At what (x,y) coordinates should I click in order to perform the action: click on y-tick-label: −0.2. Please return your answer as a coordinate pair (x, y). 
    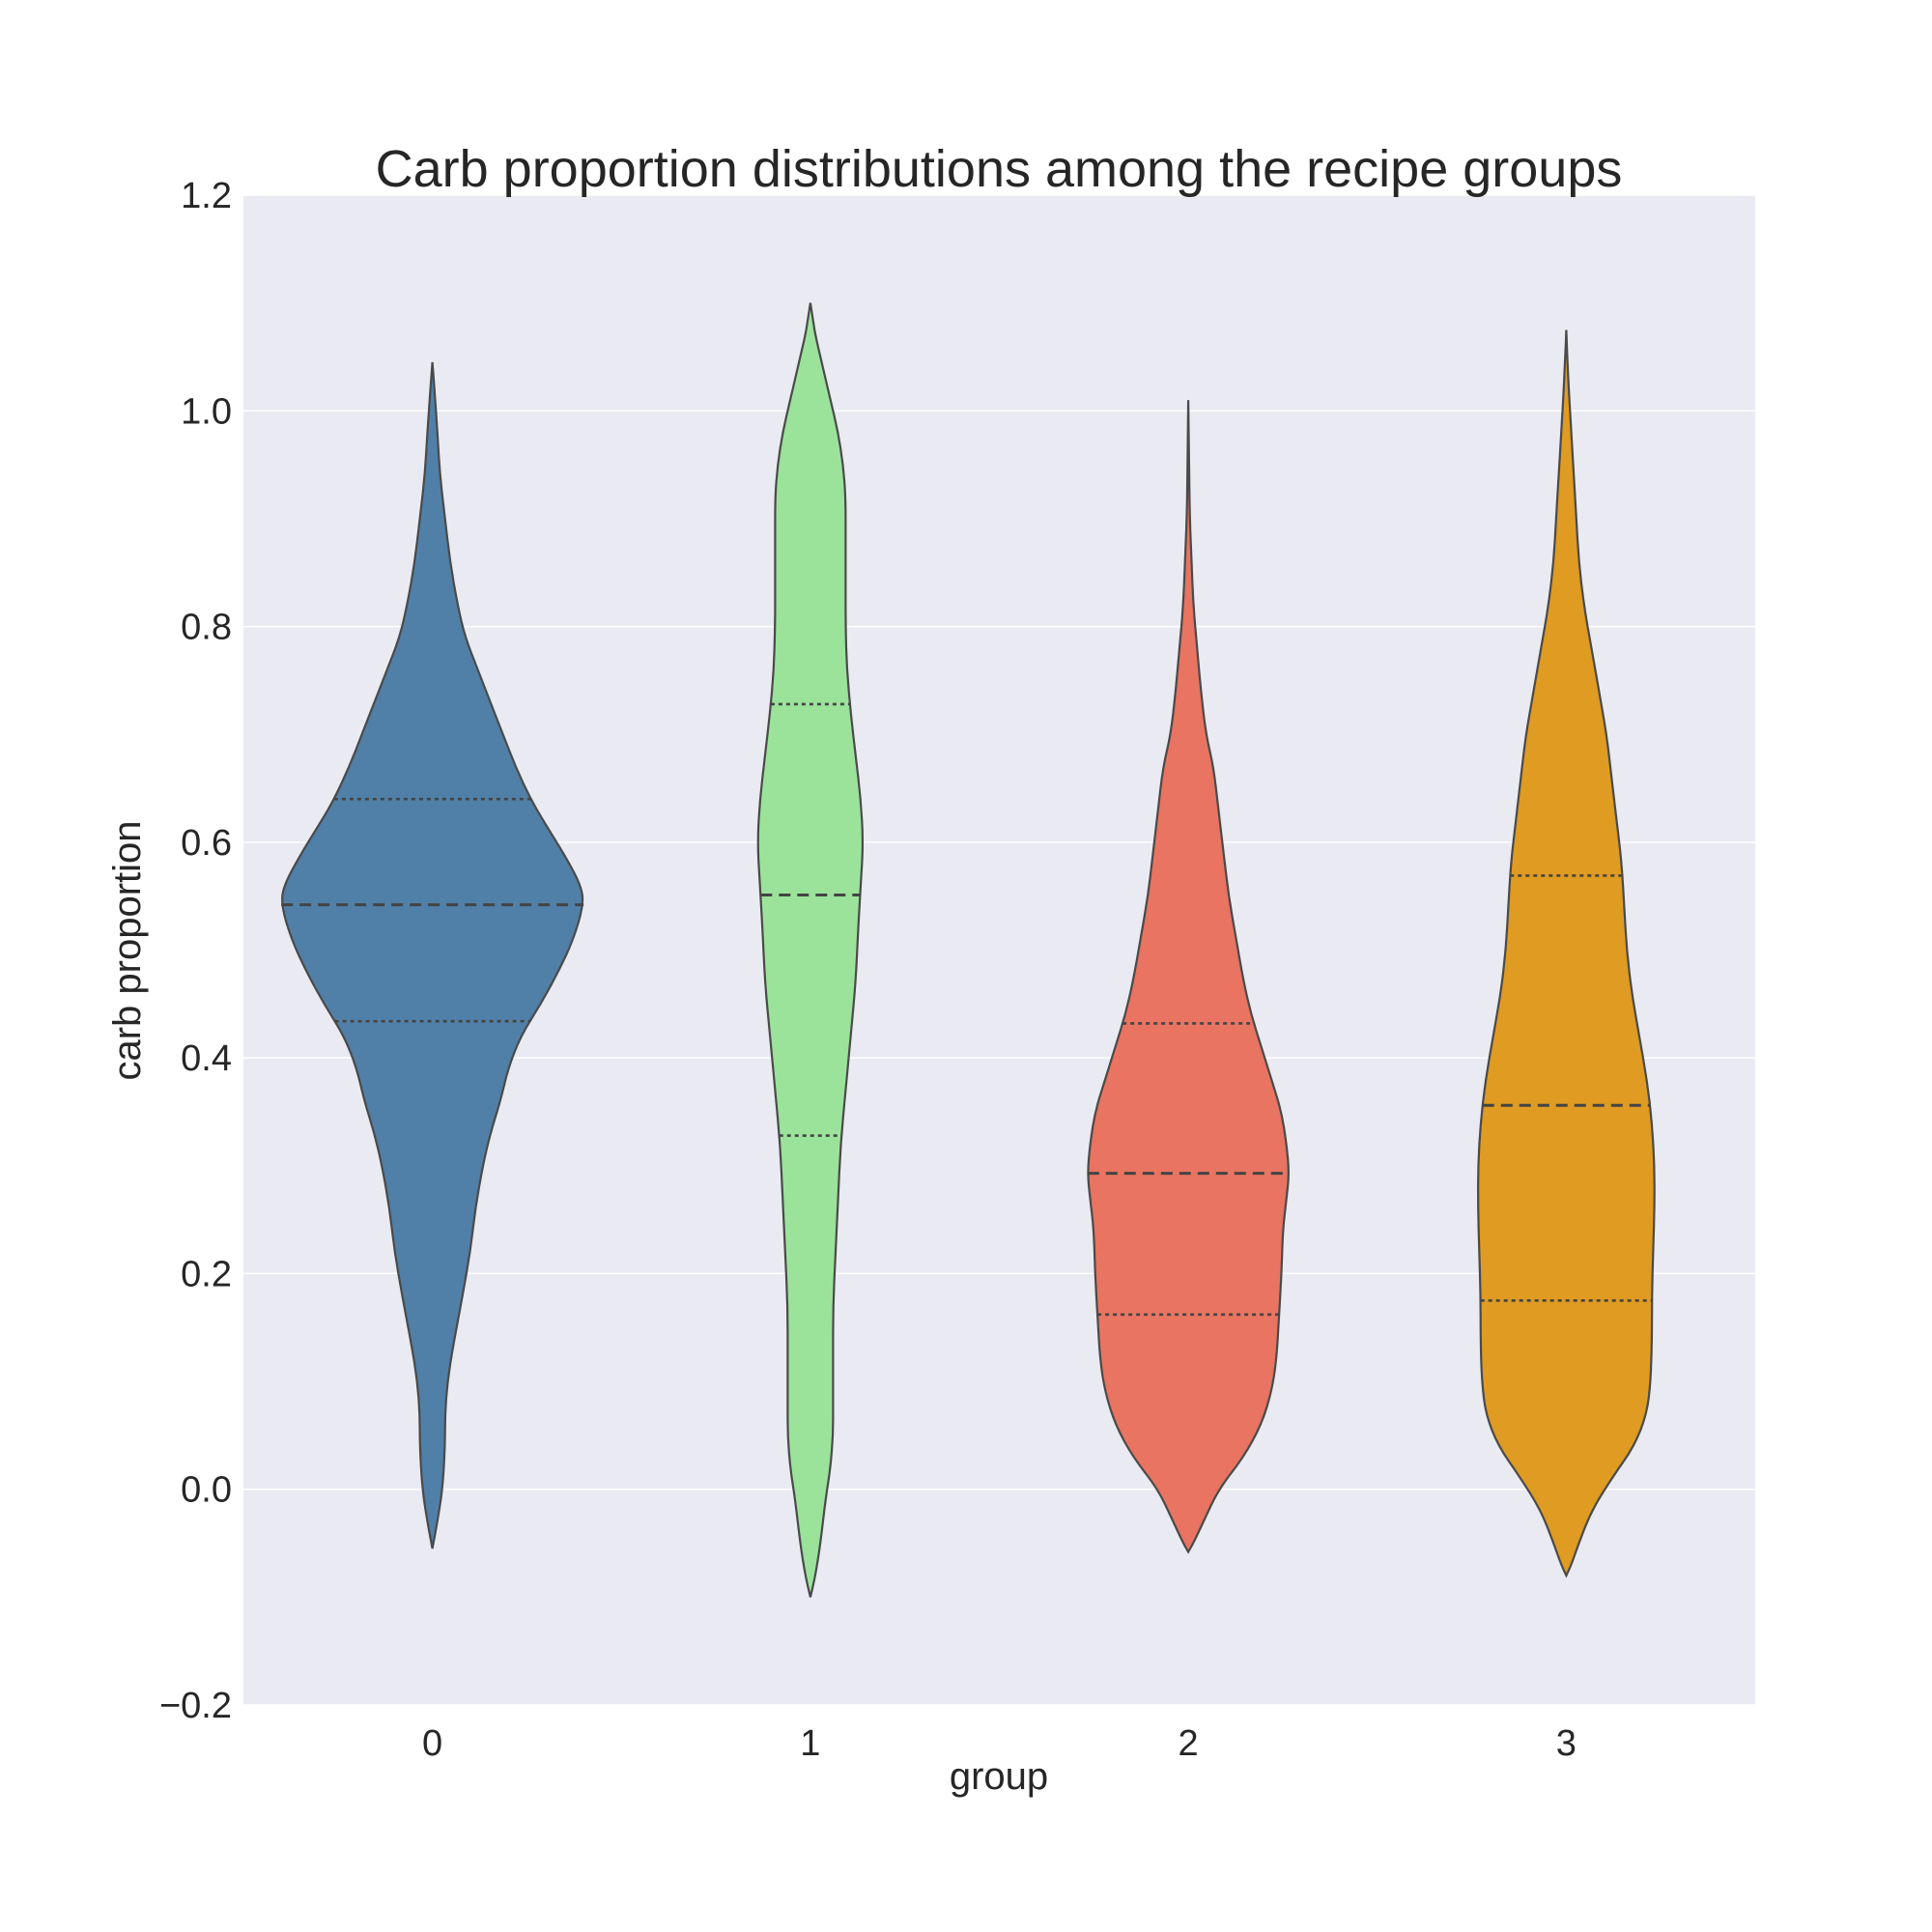
    Looking at the image, I should click on (195, 1706).